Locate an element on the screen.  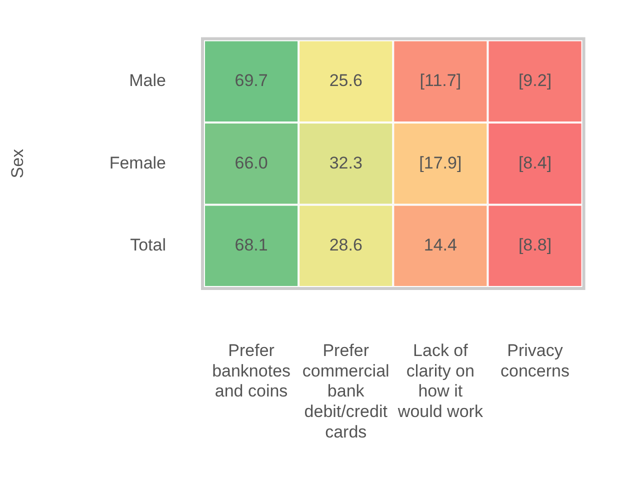
data-label: 28.6 is located at coordinates (345, 245).